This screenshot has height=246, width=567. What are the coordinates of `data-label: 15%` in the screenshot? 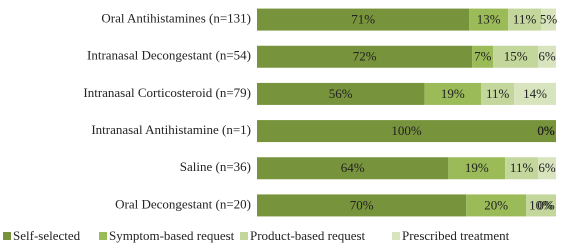 It's located at (516, 56).